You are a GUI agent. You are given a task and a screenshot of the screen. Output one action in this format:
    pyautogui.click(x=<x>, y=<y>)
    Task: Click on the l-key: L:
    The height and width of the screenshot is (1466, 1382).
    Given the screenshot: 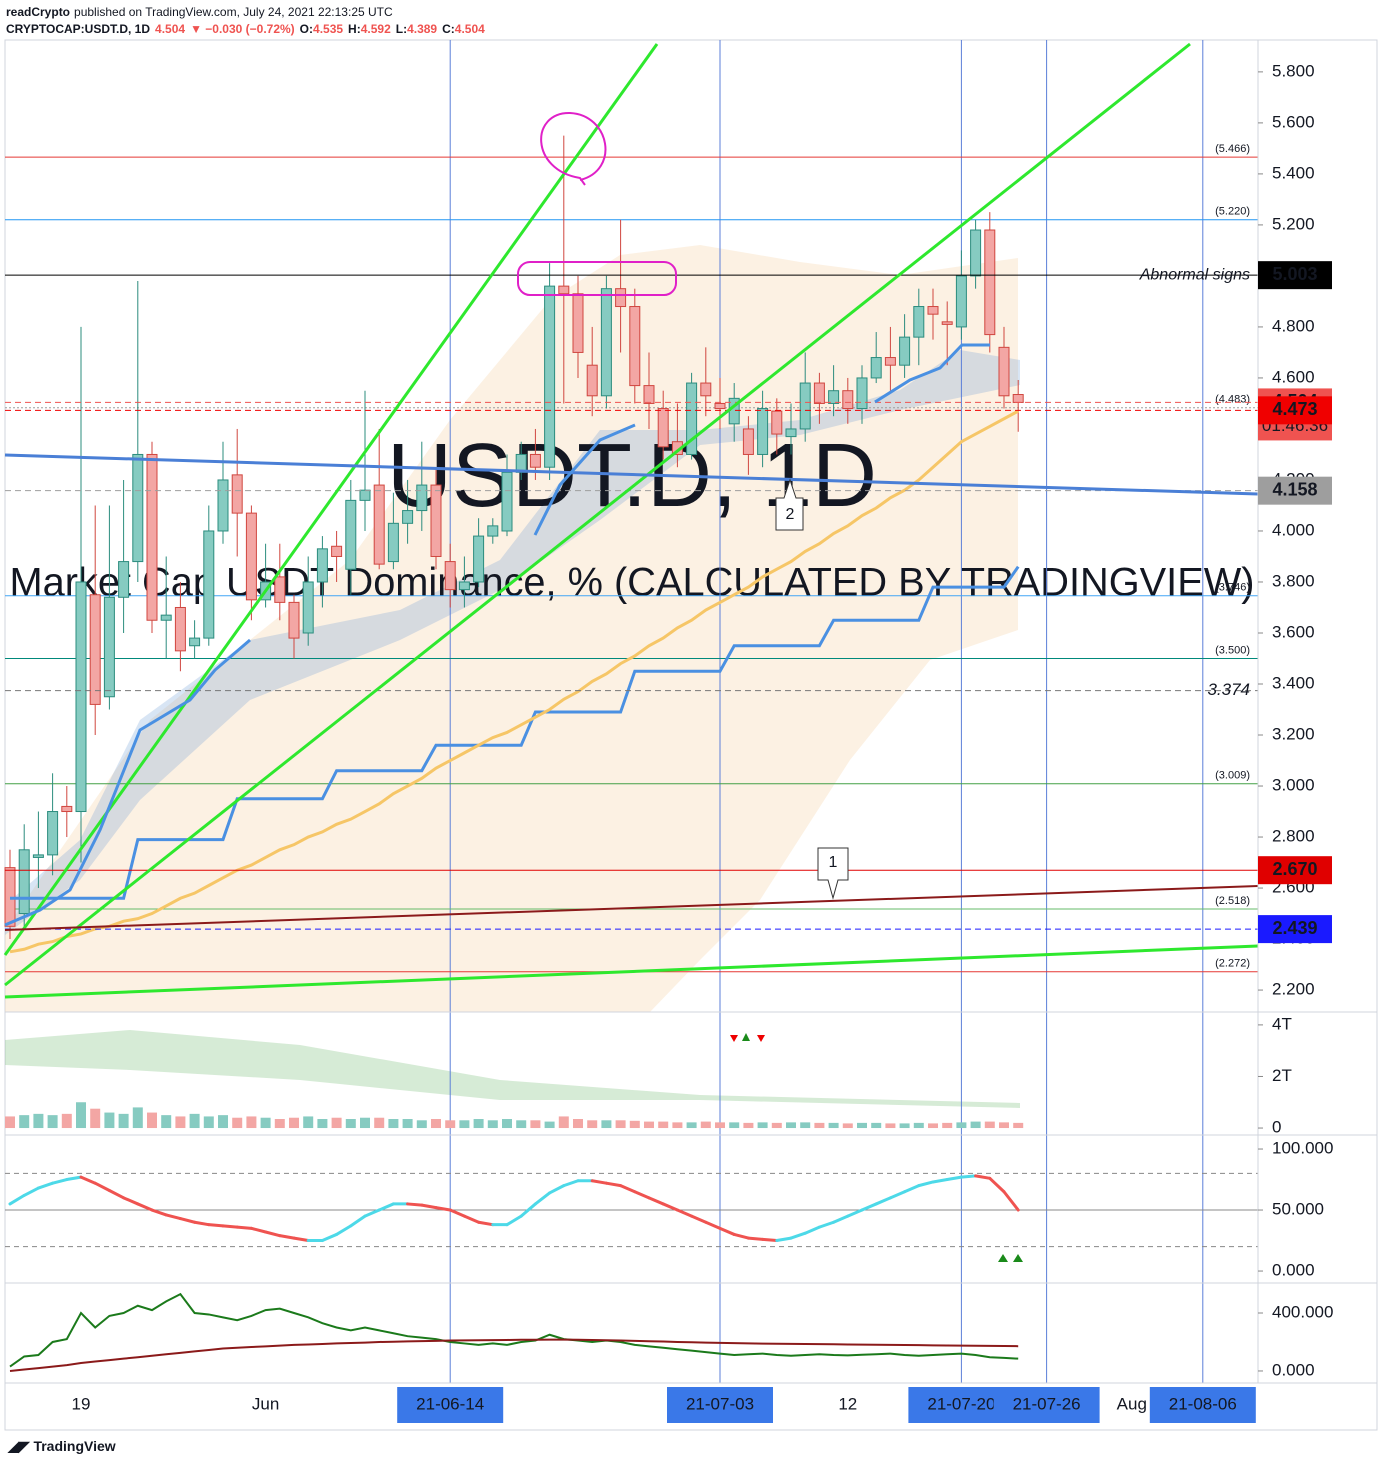 What is the action you would take?
    pyautogui.click(x=401, y=29)
    